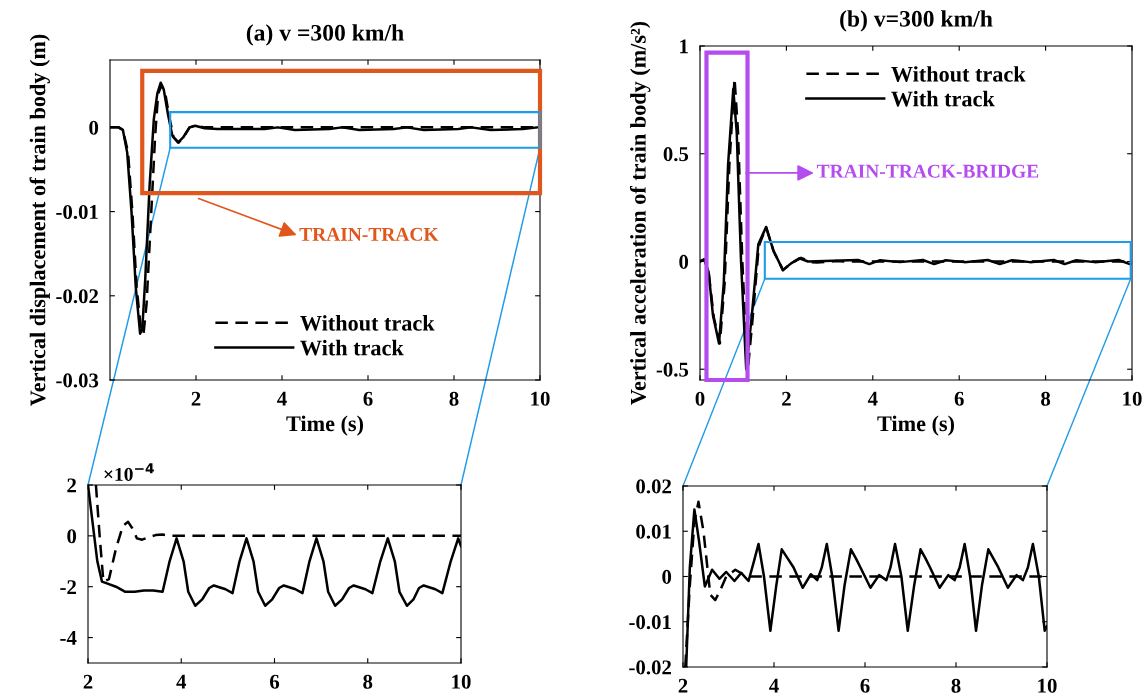 The image size is (1146, 697). Describe the element at coordinates (676, 154) in the screenshot. I see `y-tick-label: 0.5` at that location.